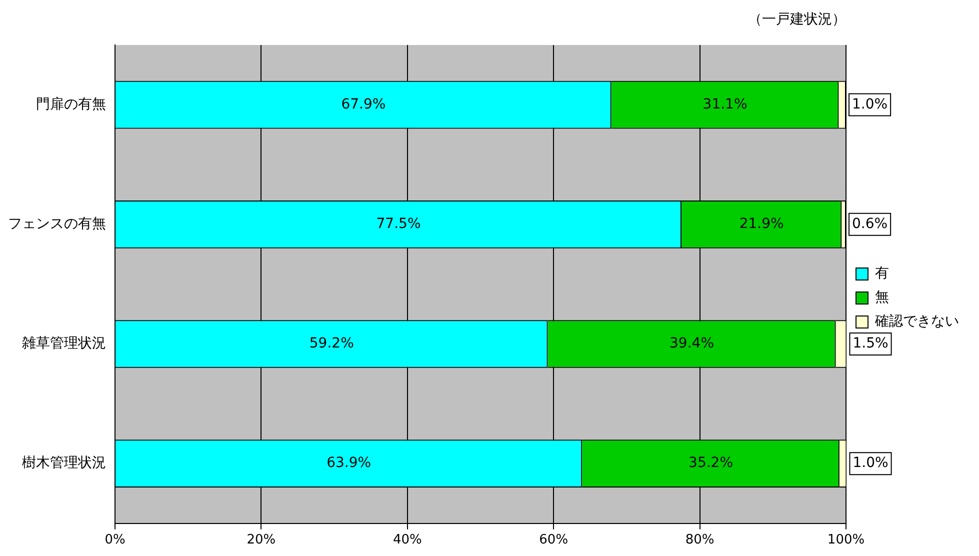  I want to click on x-tick-label: 80%, so click(699, 540).